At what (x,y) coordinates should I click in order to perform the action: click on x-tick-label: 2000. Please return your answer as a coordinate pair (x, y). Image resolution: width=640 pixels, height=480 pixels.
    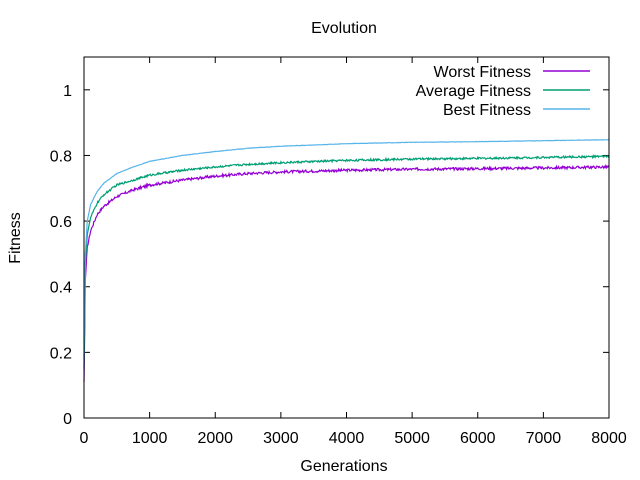
    Looking at the image, I should click on (215, 438).